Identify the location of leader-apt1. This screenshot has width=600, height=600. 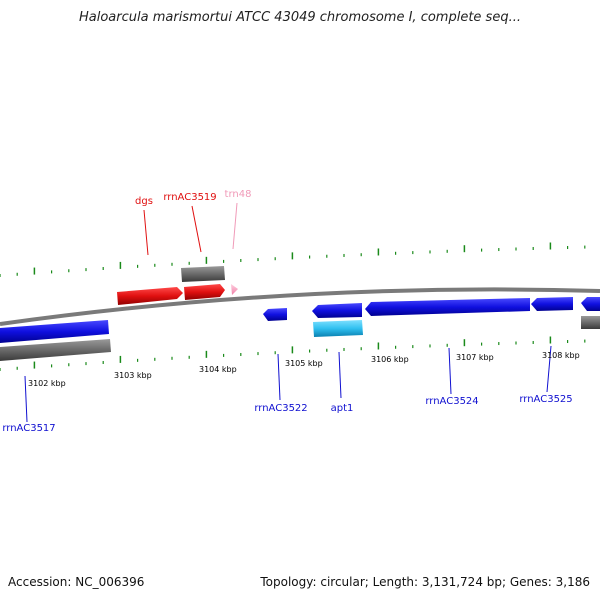
(340, 375).